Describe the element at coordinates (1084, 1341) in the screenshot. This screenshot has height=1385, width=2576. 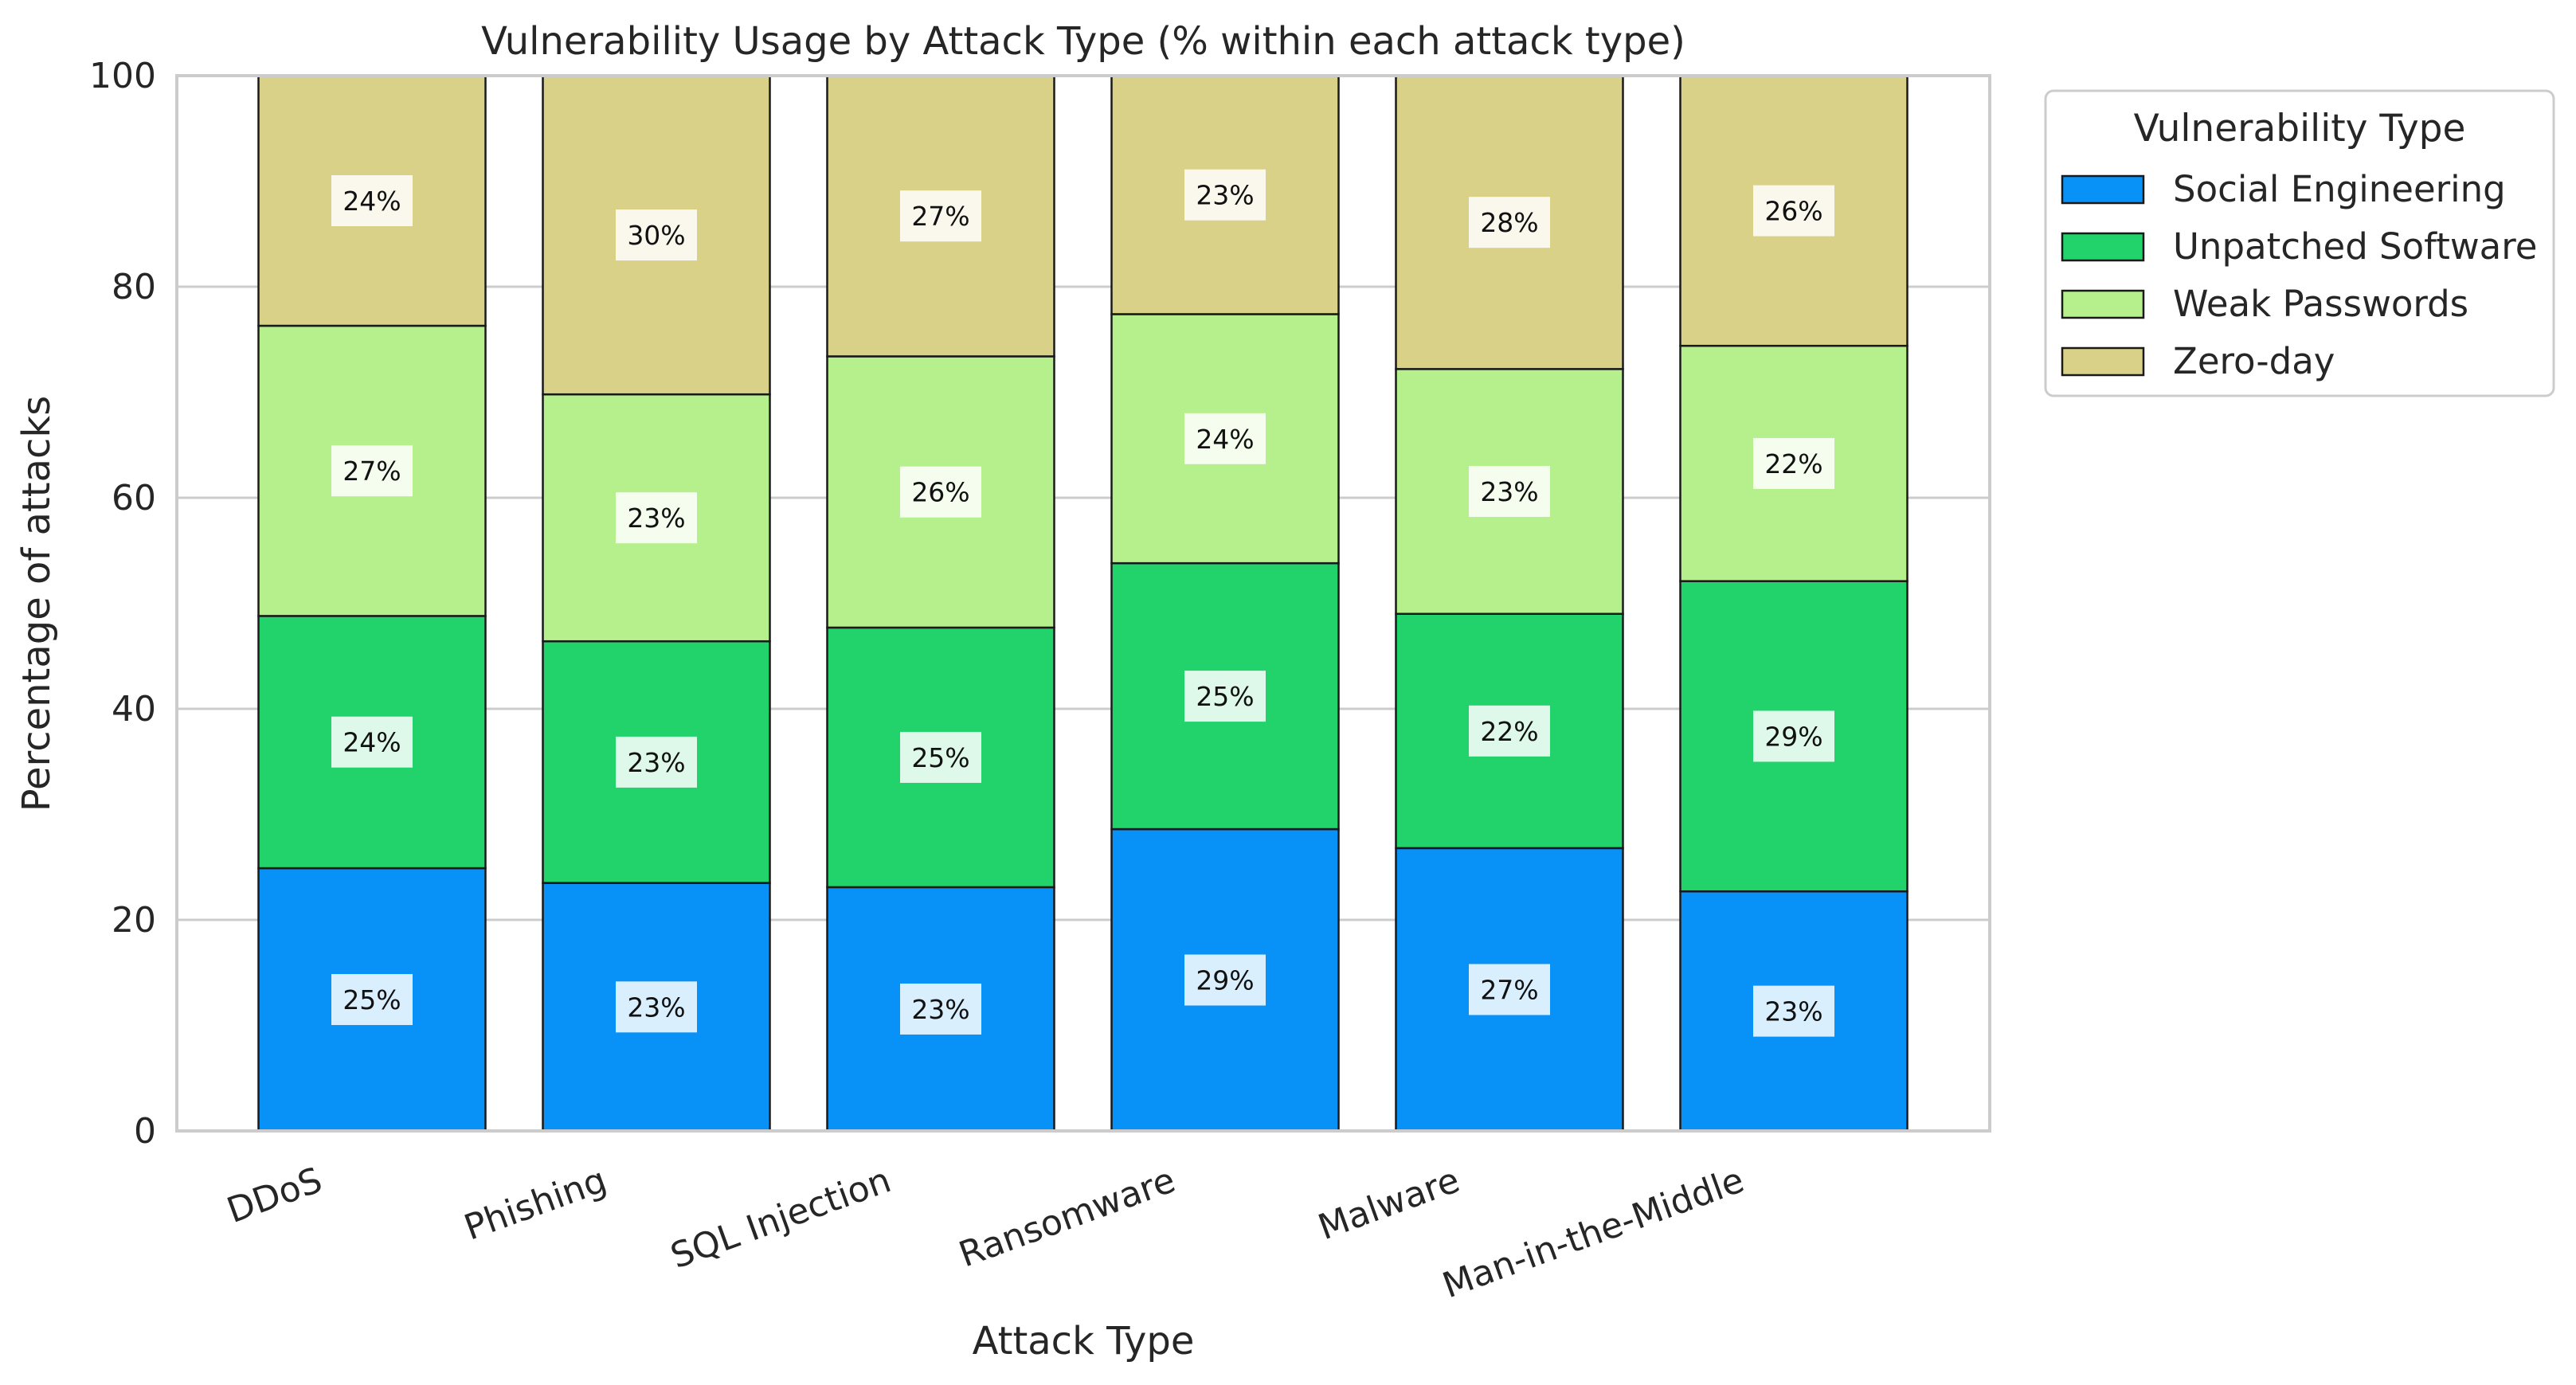
I see `x-axis-title: Attack Type` at that location.